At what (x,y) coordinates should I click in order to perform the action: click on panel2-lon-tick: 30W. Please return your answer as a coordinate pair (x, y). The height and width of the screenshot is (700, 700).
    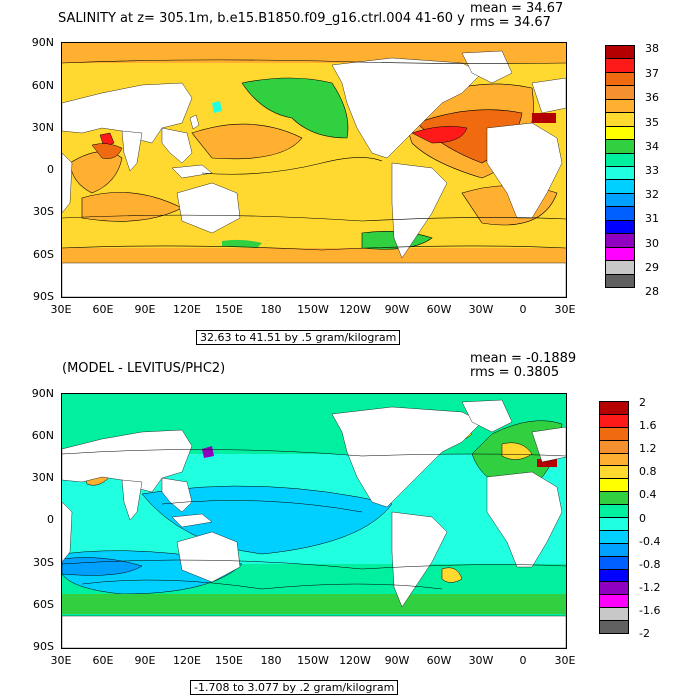
    Looking at the image, I should click on (481, 660).